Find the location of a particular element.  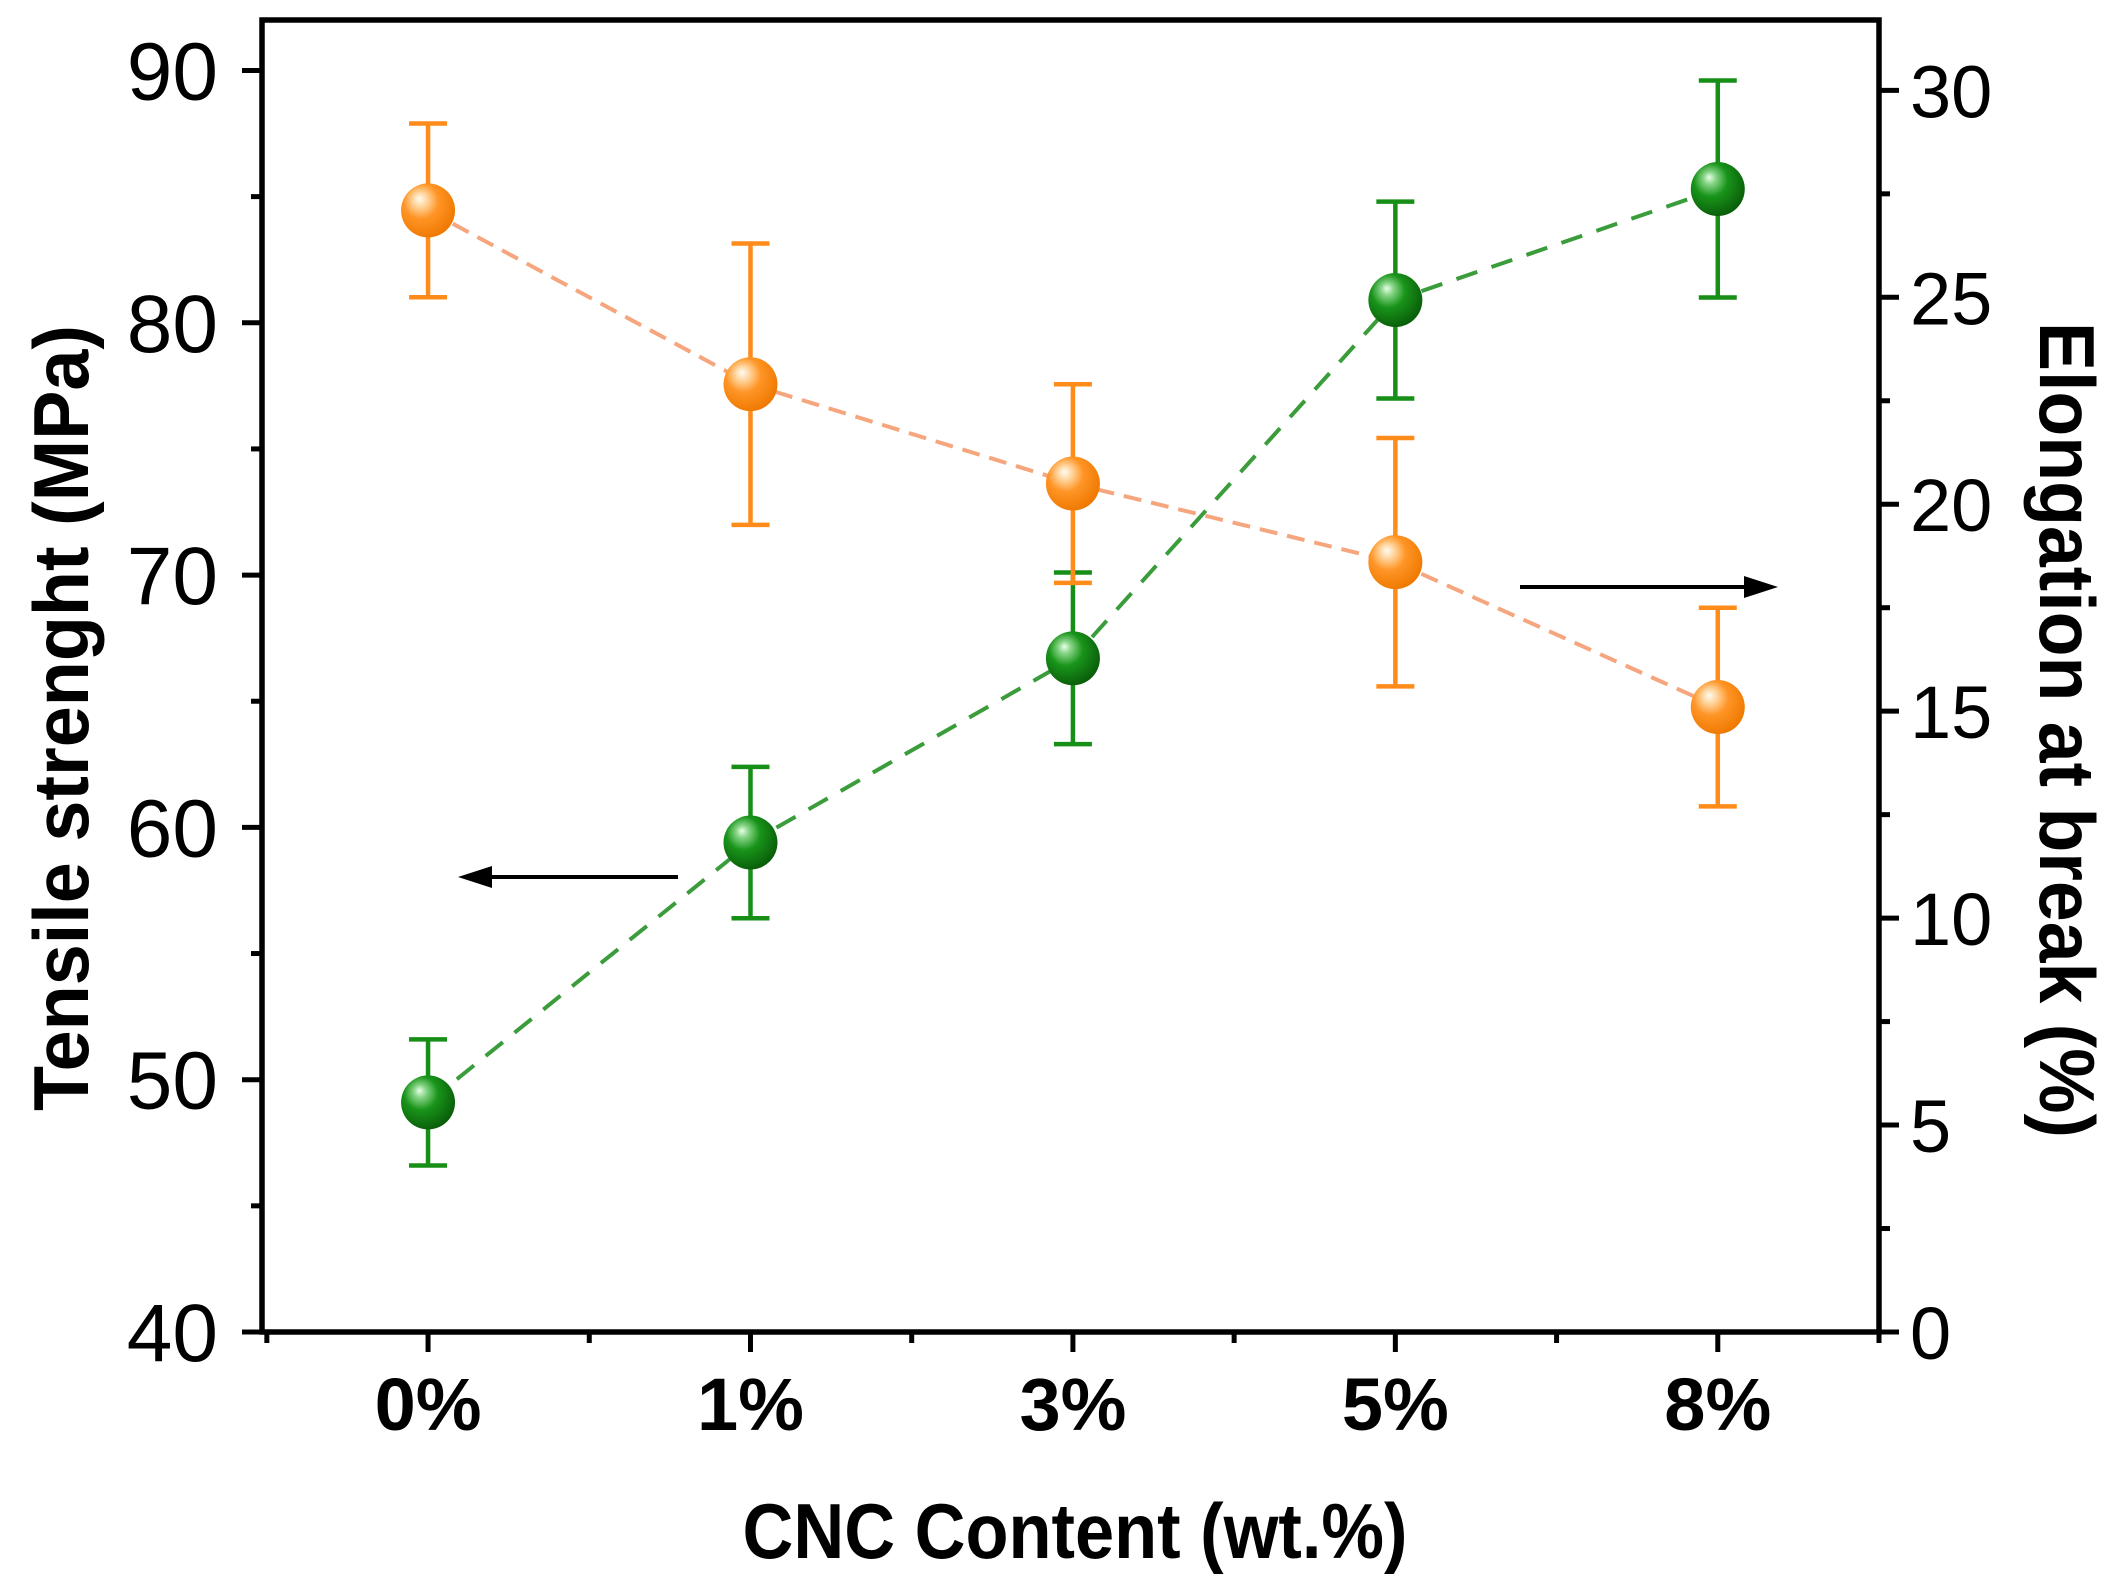

x-tick-label: 5% is located at coordinates (1395, 1404).